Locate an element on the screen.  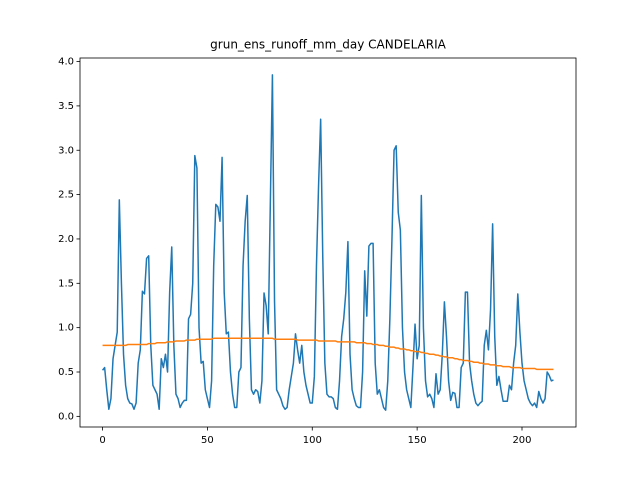
x-tick-label: 50 is located at coordinates (207, 440).